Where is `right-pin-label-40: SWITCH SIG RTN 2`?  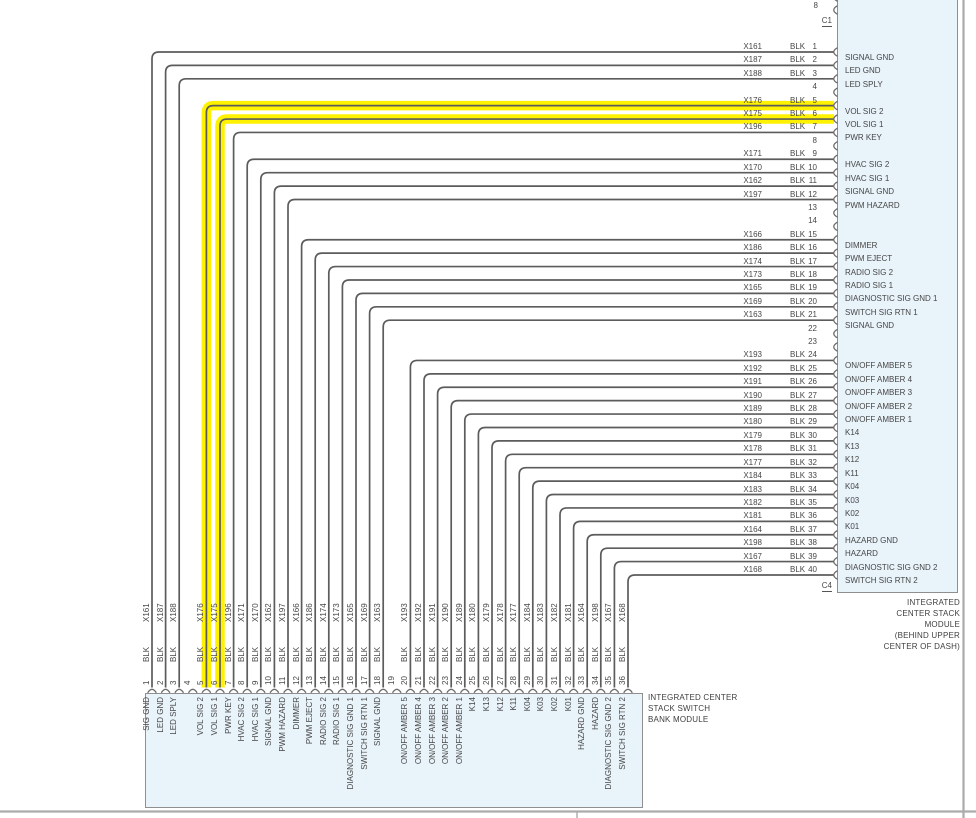 right-pin-label-40: SWITCH SIG RTN 2 is located at coordinates (881, 580).